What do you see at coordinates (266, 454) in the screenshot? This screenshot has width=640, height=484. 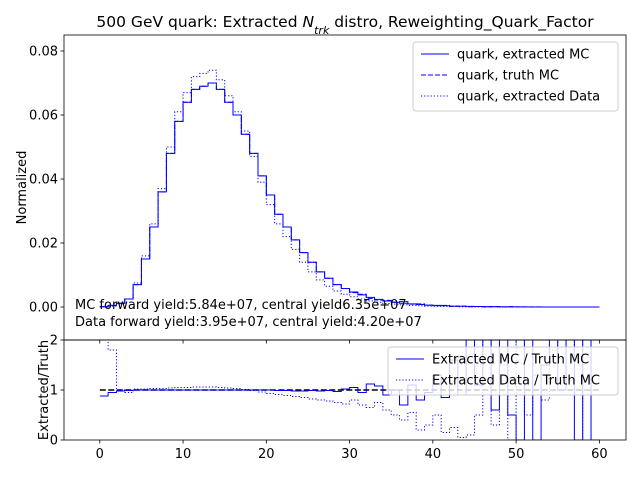 I see `x-tick-label: 20` at bounding box center [266, 454].